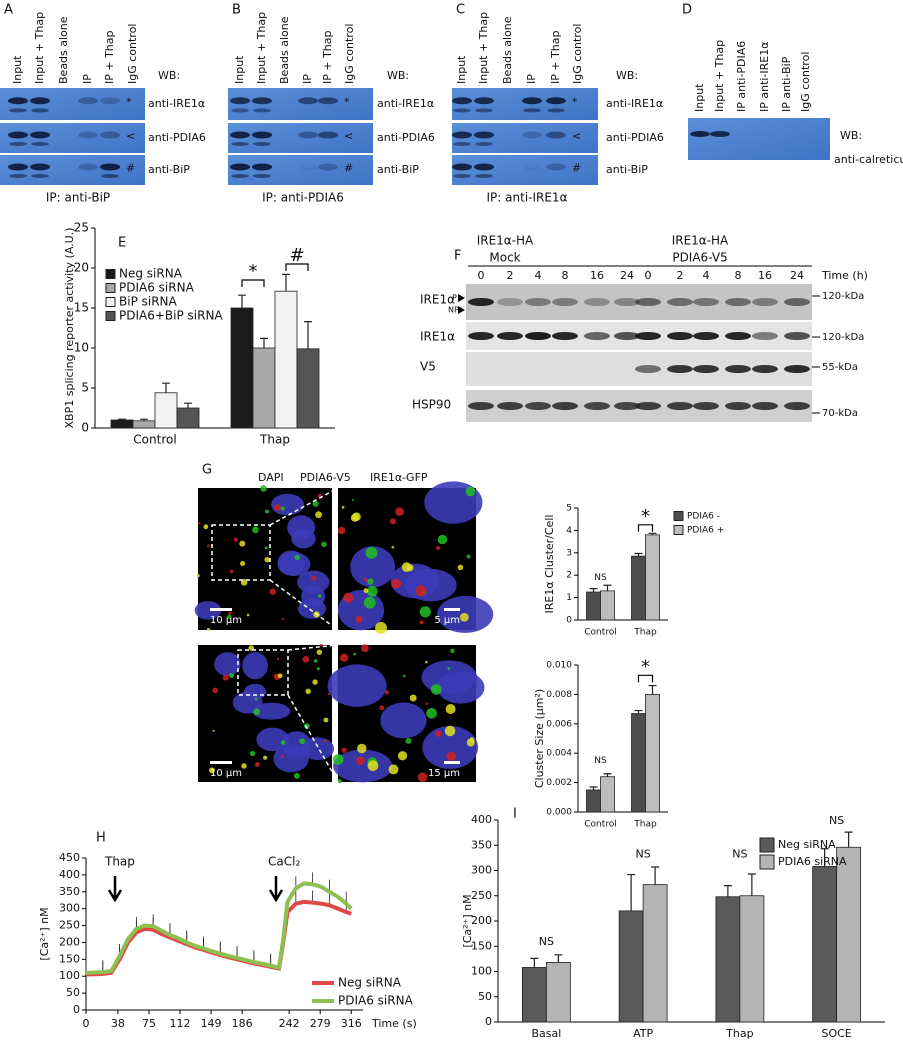 Image resolution: width=903 pixels, height=1050 pixels. Describe the element at coordinates (81, 308) in the screenshot. I see `y-tick-label: 15` at that location.